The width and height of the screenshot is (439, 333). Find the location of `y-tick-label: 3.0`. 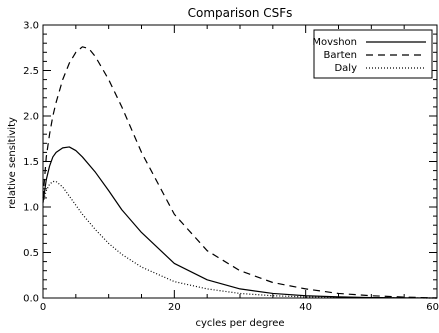

y-tick-label: 3.0 is located at coordinates (31, 26).